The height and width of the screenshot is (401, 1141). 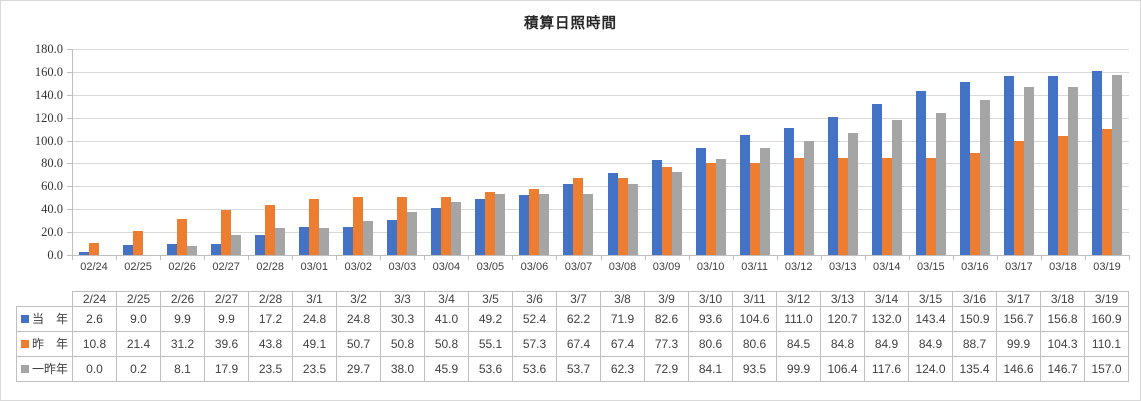 What do you see at coordinates (402, 344) in the screenshot?
I see `table-value-cell: 50.8` at bounding box center [402, 344].